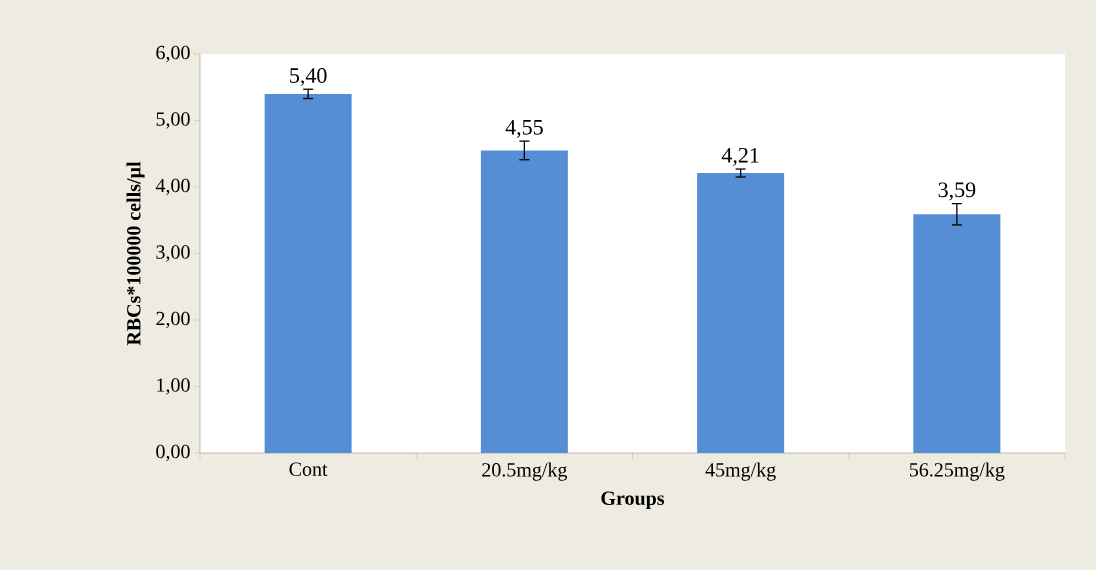 The width and height of the screenshot is (1096, 570). What do you see at coordinates (524, 129) in the screenshot?
I see `data-label: 4,55` at bounding box center [524, 129].